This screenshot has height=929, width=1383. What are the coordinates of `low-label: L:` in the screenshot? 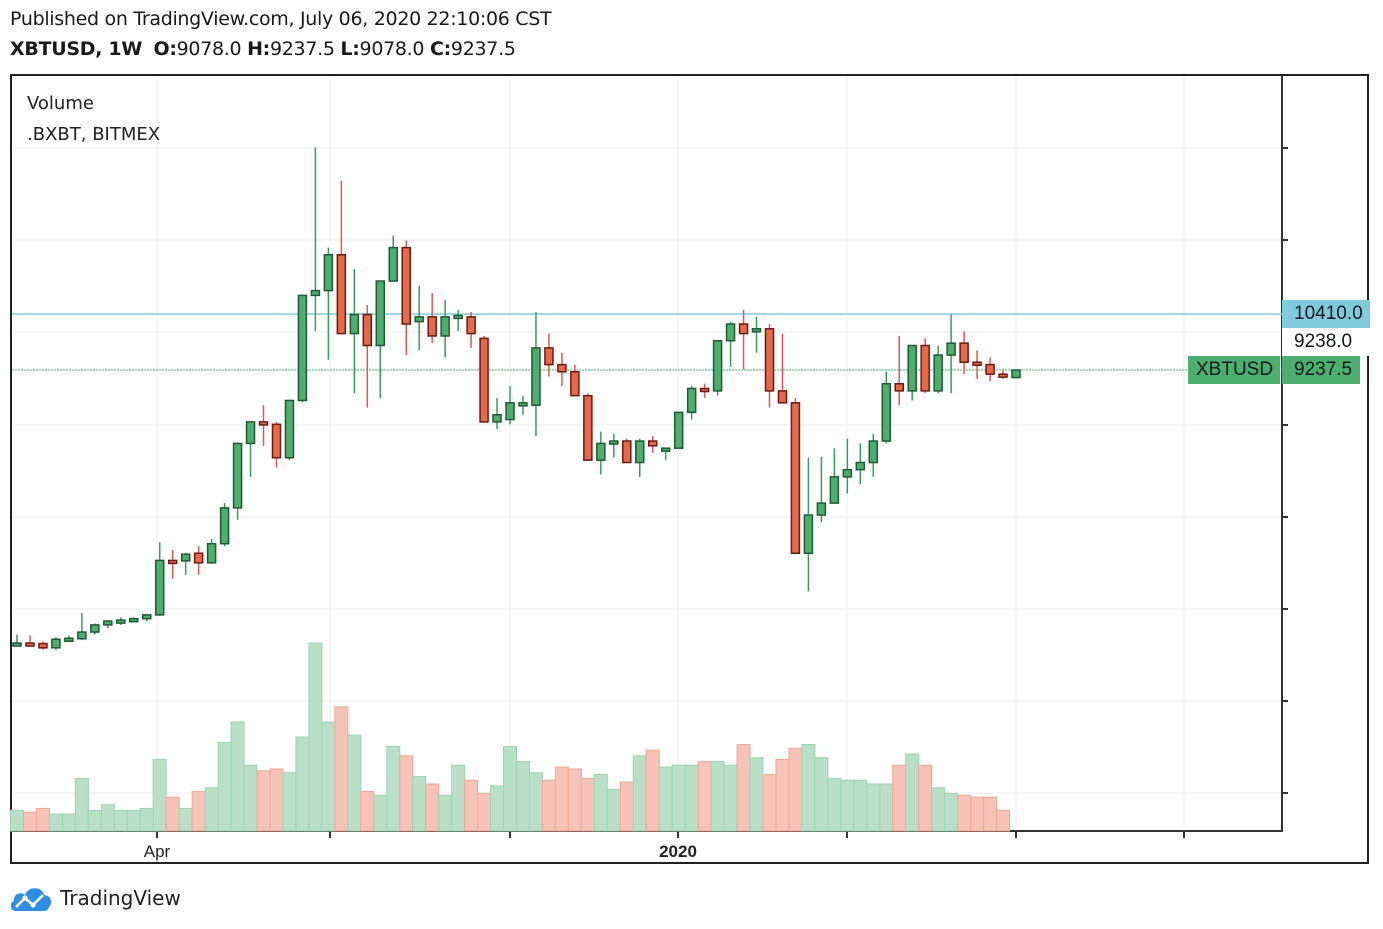 It's located at (350, 49).